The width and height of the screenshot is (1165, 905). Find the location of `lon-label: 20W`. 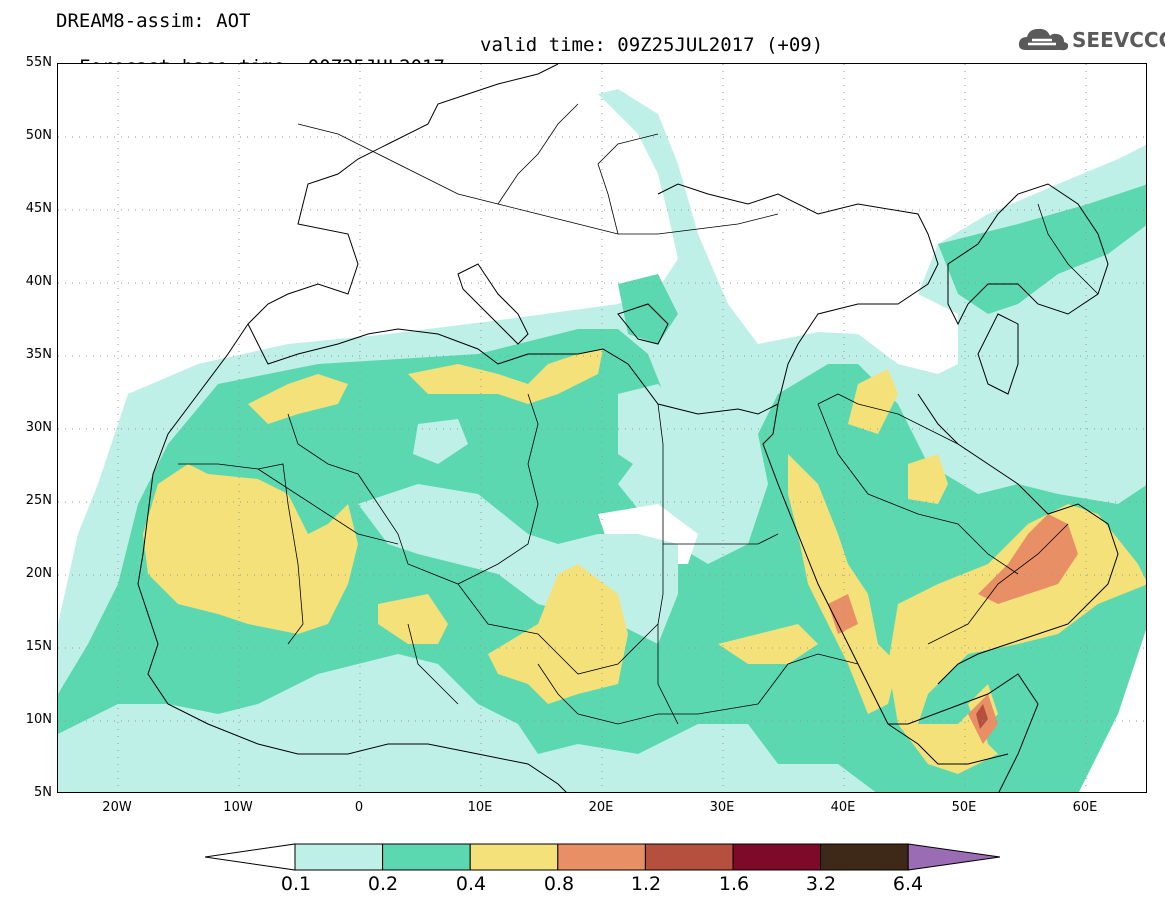

lon-label: 20W is located at coordinates (117, 807).